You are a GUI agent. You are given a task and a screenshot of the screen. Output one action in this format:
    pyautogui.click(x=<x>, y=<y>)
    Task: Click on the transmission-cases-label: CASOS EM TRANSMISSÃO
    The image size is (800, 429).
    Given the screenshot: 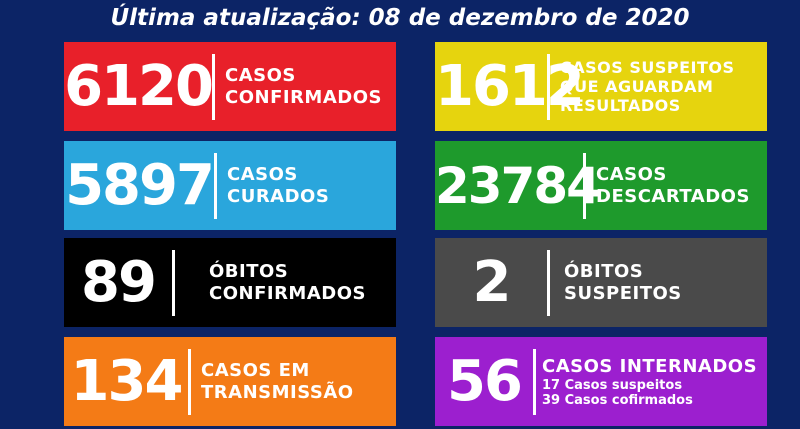 What is the action you would take?
    pyautogui.click(x=272, y=382)
    